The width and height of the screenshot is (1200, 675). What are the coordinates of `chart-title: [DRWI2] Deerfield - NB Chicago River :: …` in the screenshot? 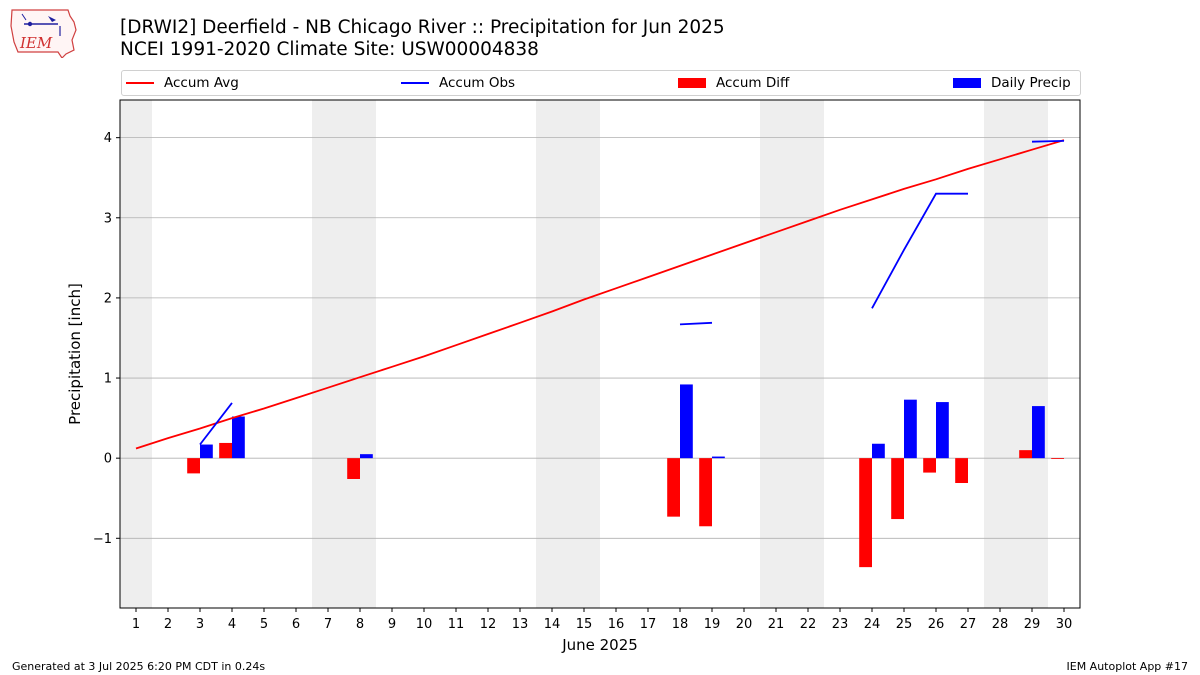 It's located at (422, 27).